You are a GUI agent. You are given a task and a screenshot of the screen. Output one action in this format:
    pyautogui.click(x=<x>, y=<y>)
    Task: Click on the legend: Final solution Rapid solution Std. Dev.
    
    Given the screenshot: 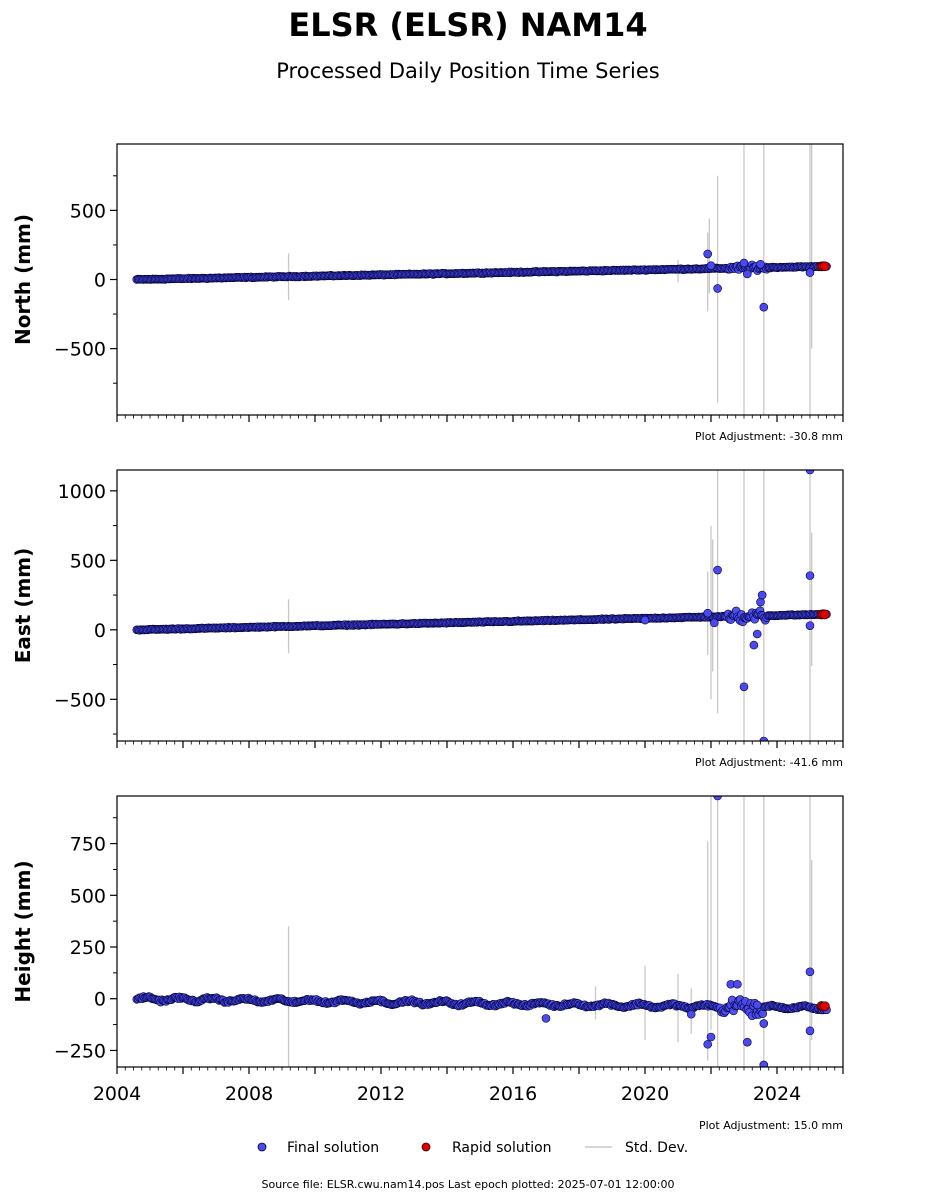 What is the action you would take?
    pyautogui.click(x=472, y=1148)
    